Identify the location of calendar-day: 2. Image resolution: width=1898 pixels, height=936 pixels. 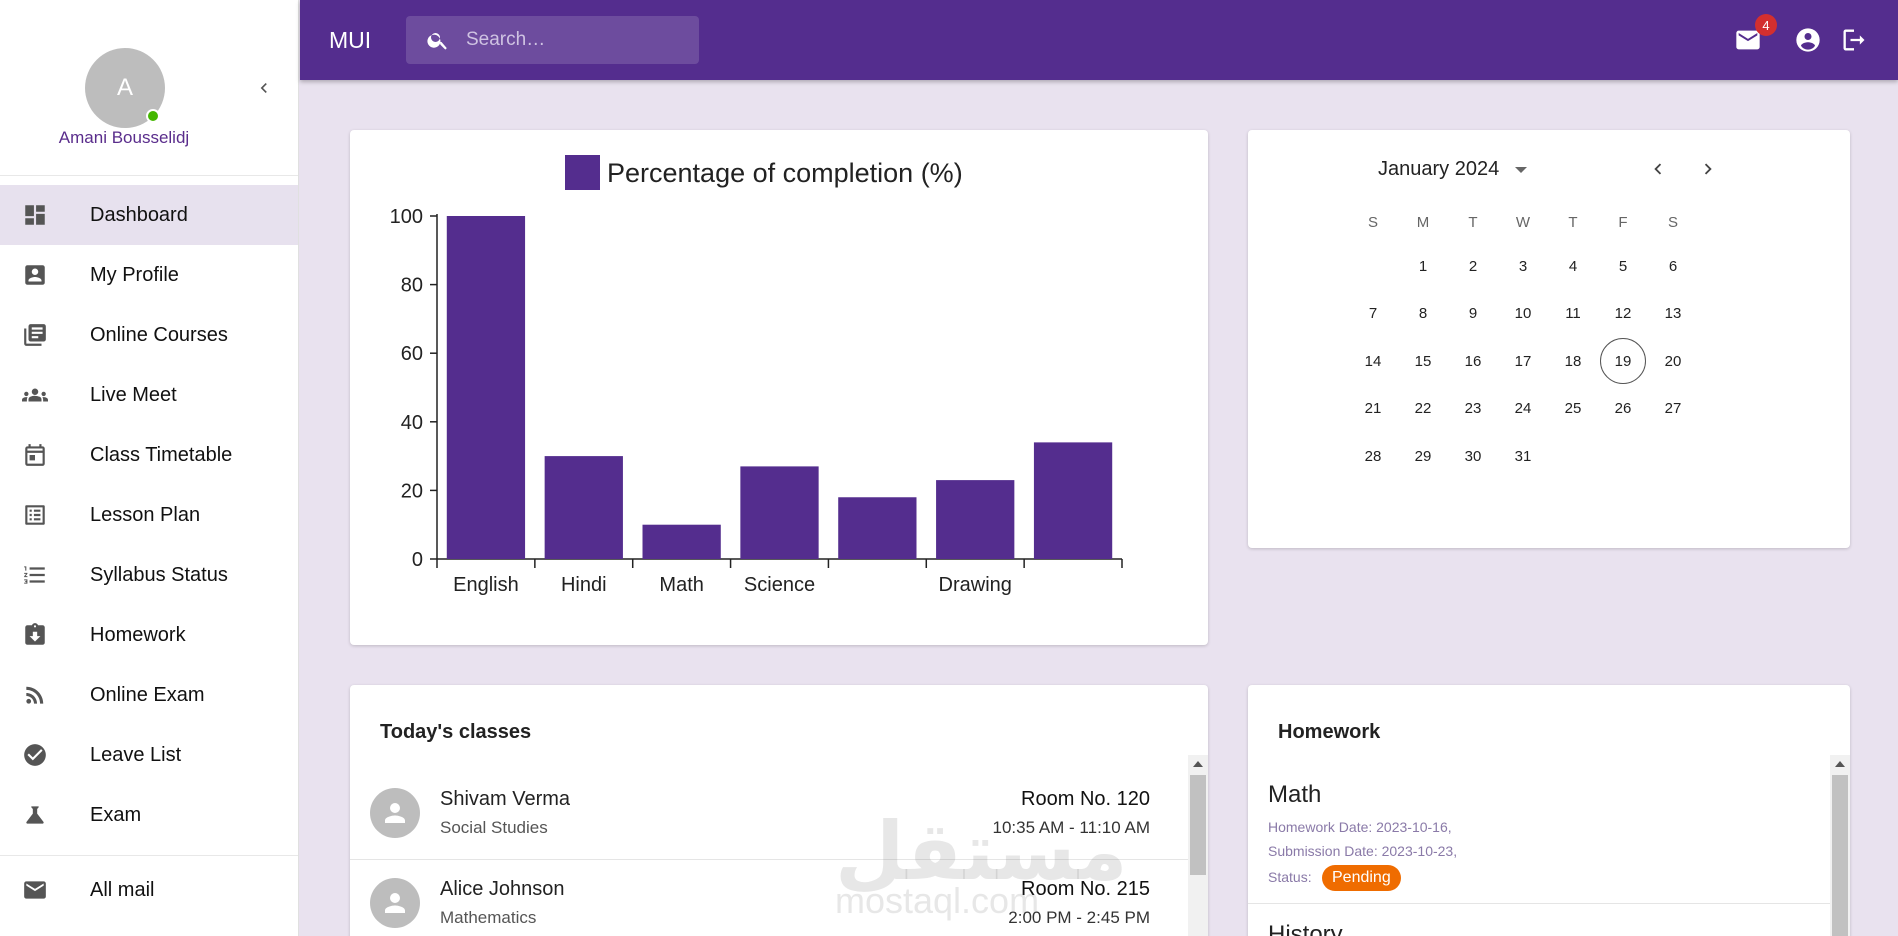
(1473, 266).